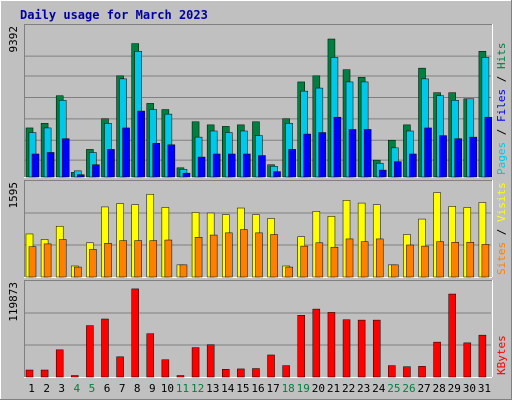  What do you see at coordinates (501, 355) in the screenshot?
I see `legend-kbytes: KBytes` at bounding box center [501, 355].